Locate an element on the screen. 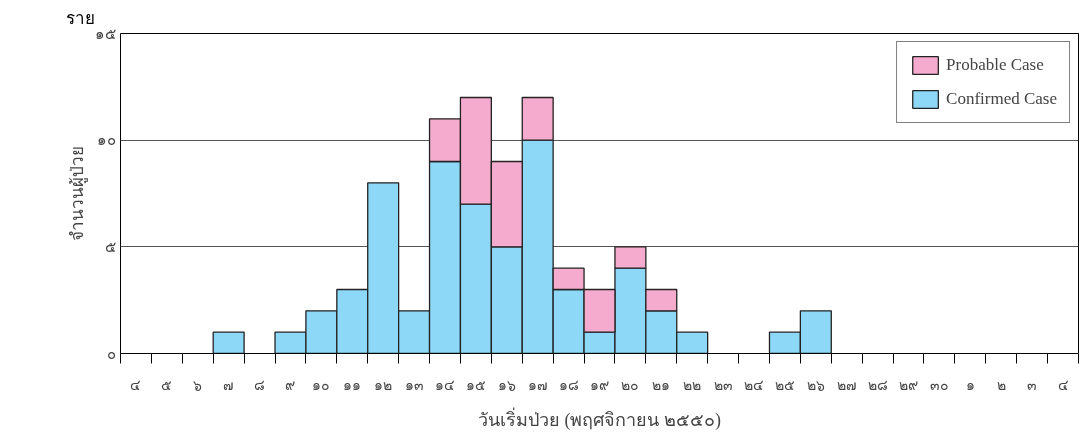 The width and height of the screenshot is (1080, 443). y-tick-label: ๑๐ is located at coordinates (106, 140).